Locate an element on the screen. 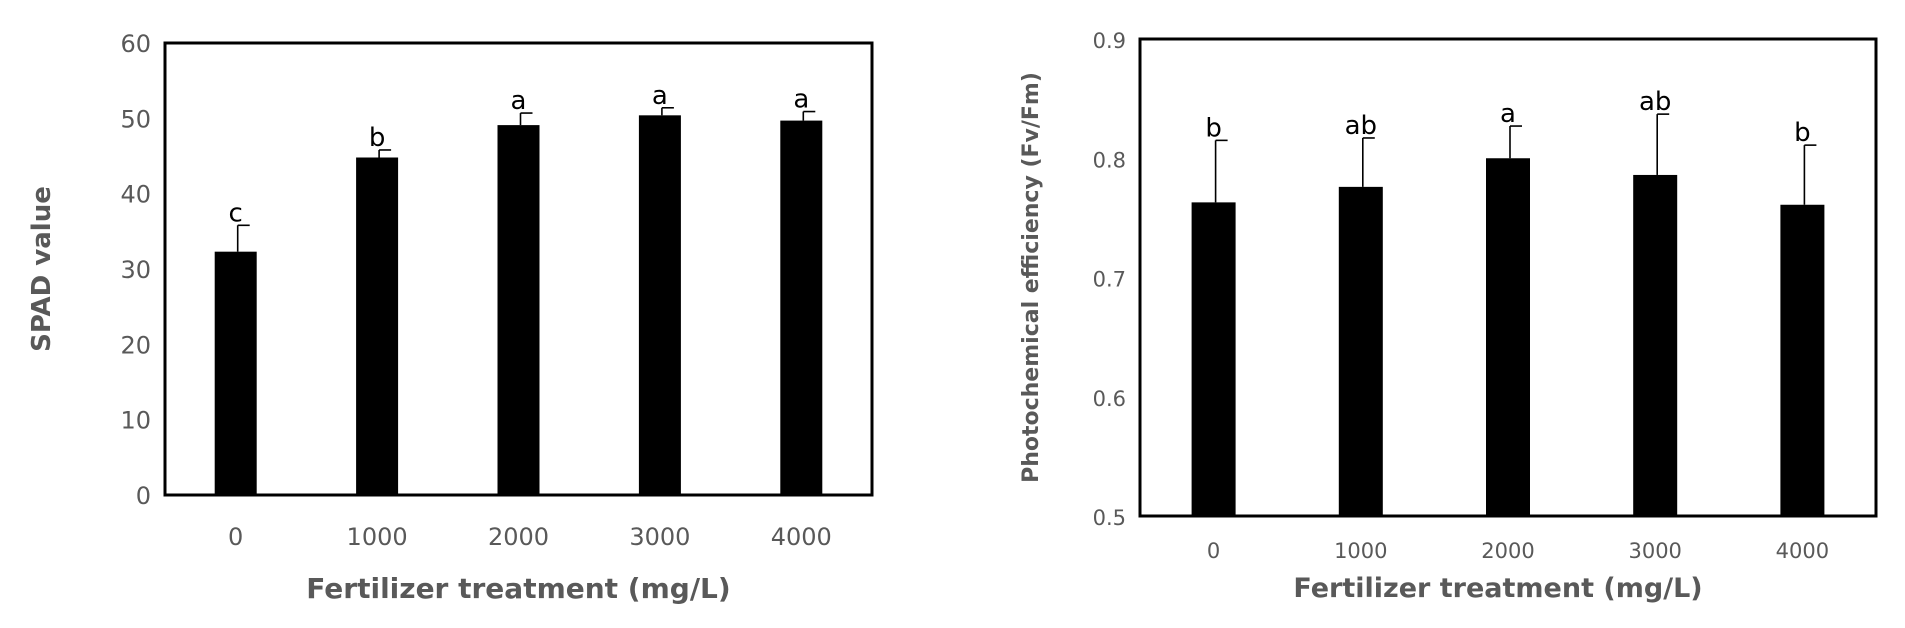 This screenshot has width=1905, height=628. y-tick-label: 0.9 is located at coordinates (1109, 41).